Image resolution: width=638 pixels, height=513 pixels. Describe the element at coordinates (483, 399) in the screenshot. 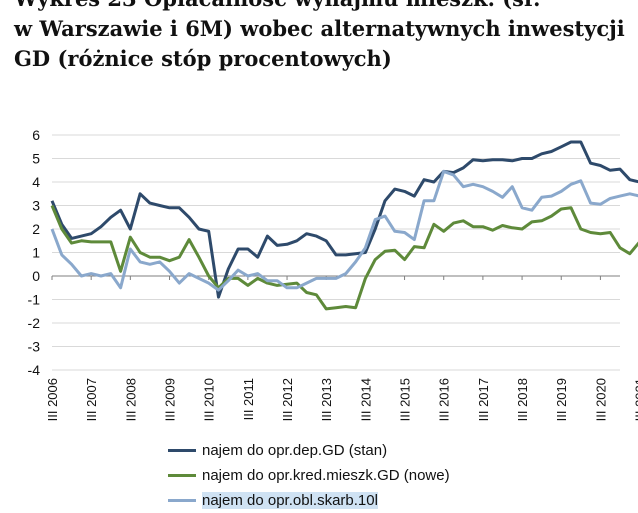

I see `x-tick-label: III 2017` at that location.